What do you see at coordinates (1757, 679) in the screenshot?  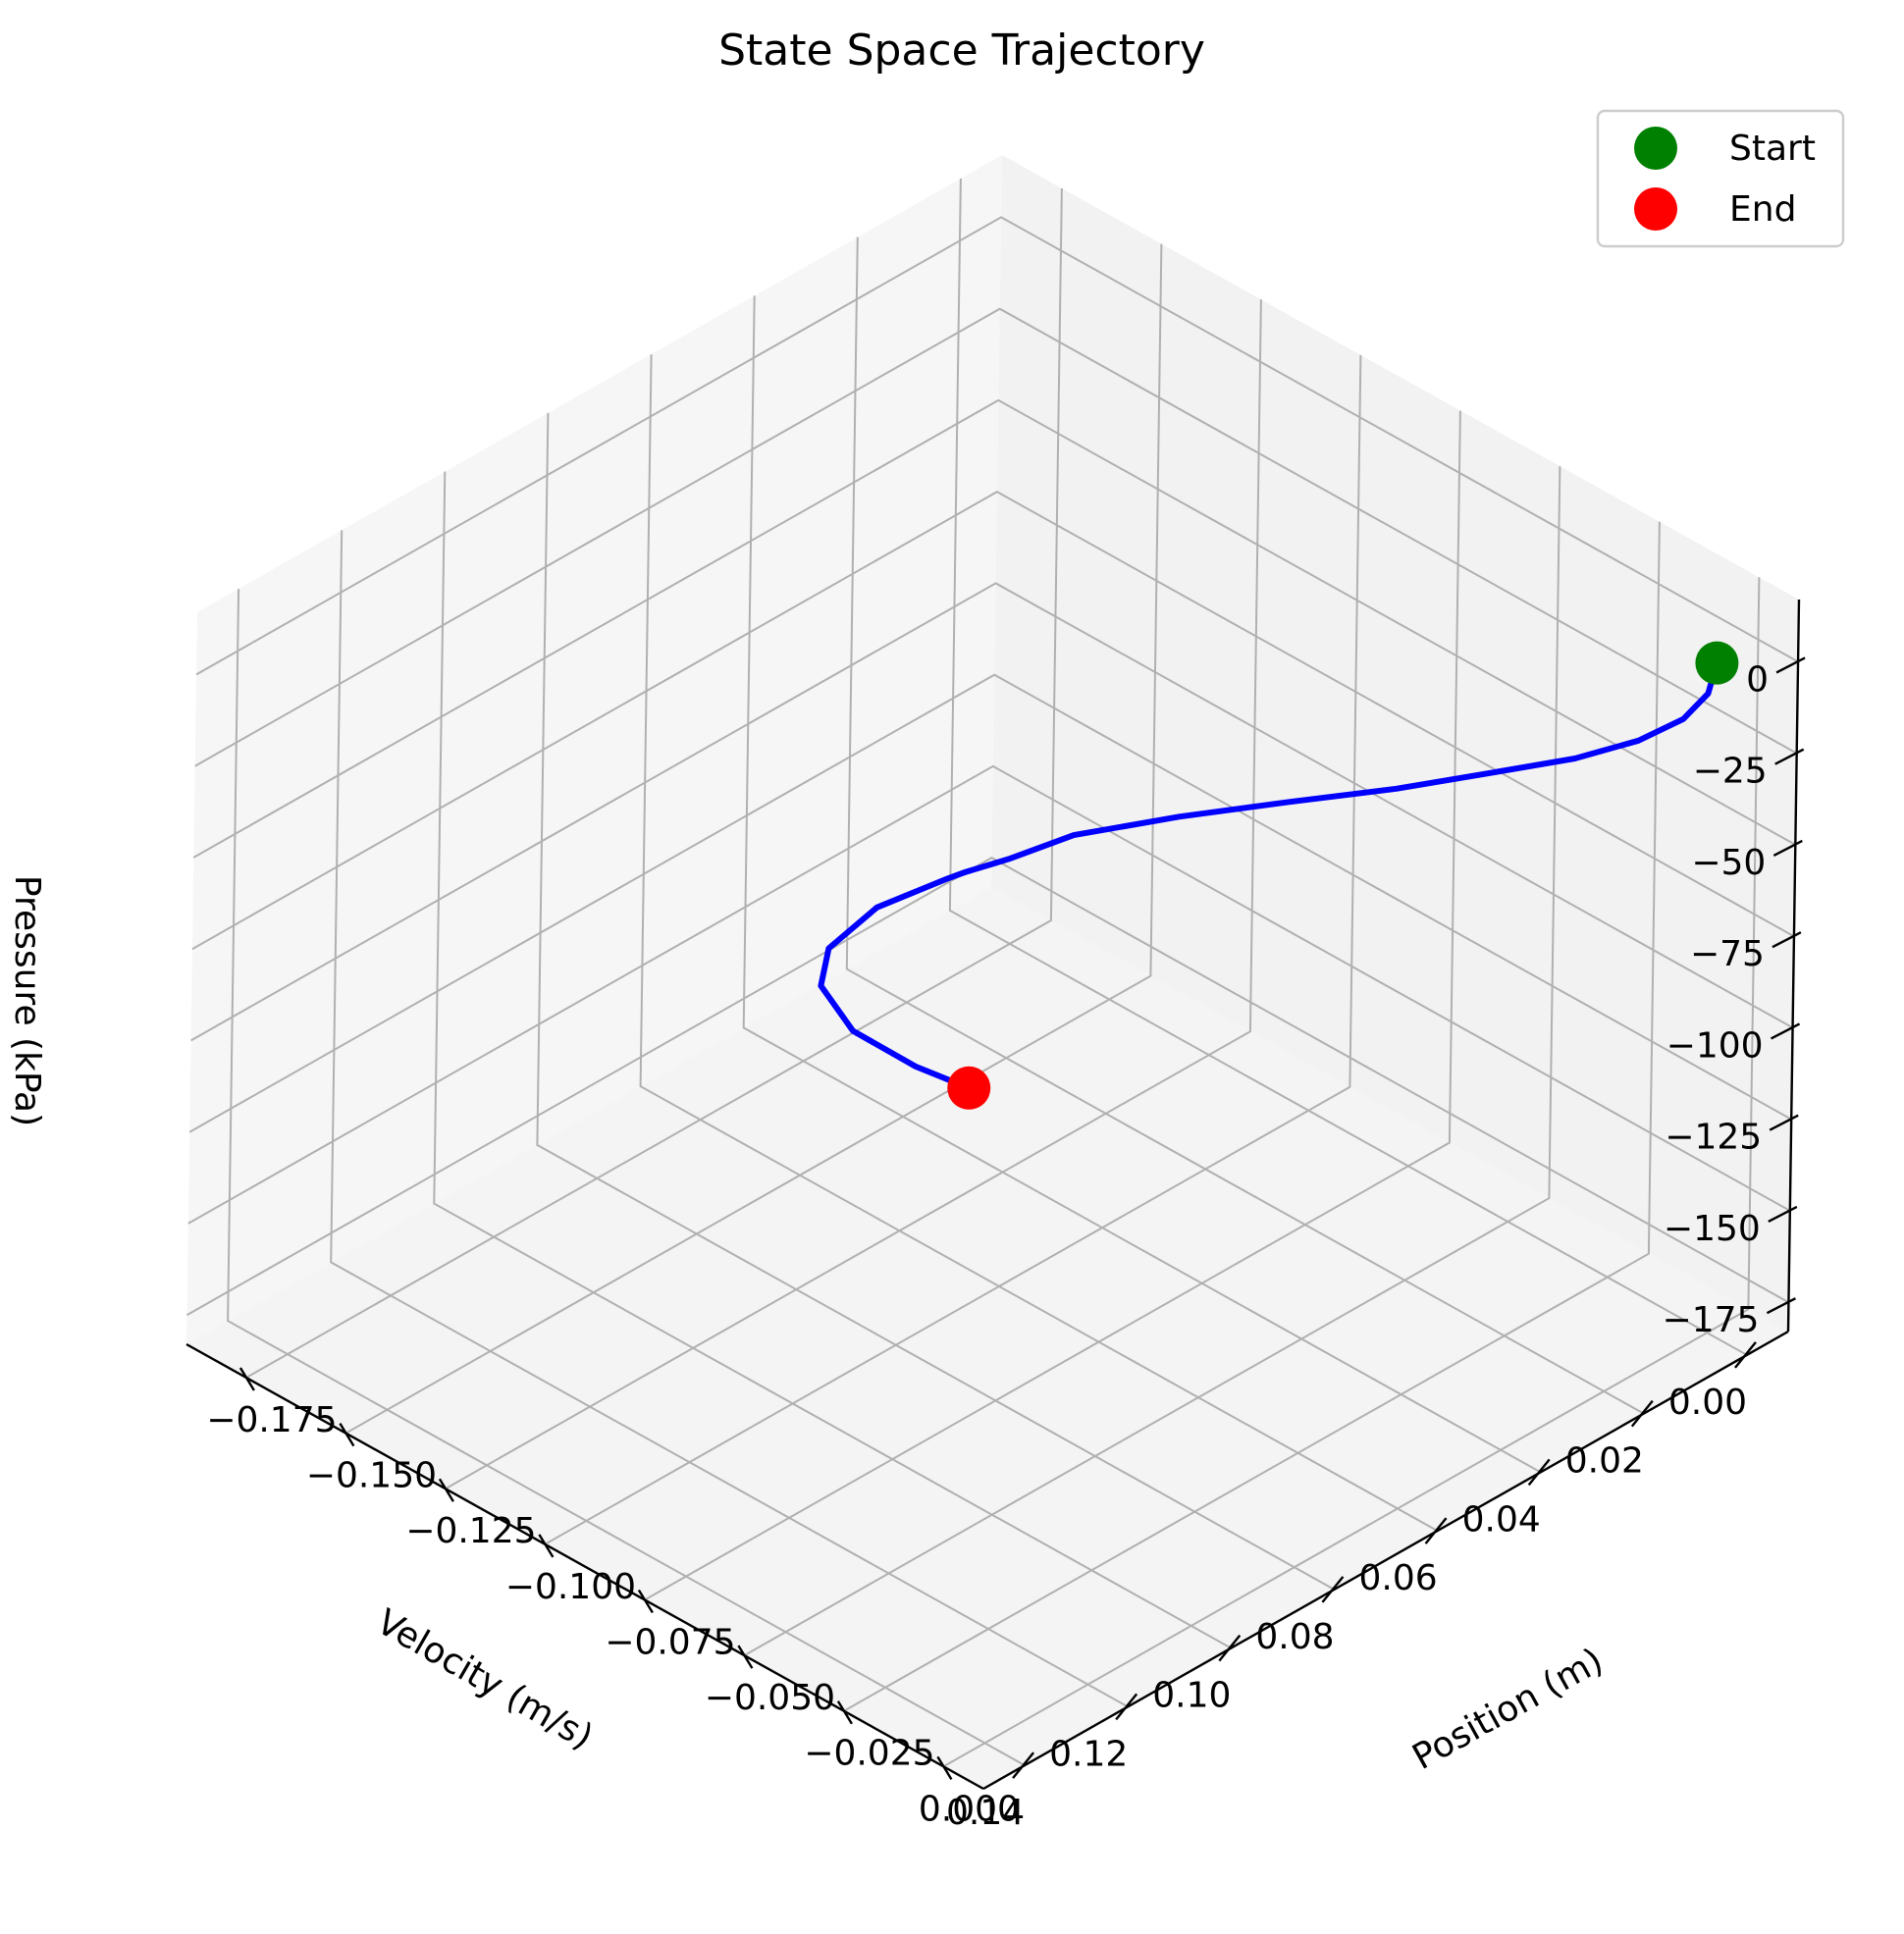 I see `z-tick-label: 0` at bounding box center [1757, 679].